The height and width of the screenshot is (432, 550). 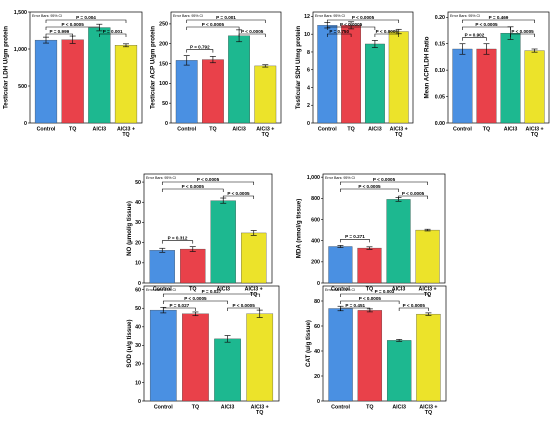 What do you see at coordinates (308, 343) in the screenshot?
I see `y-axis-label: CAT (u/g tissue)` at bounding box center [308, 343].